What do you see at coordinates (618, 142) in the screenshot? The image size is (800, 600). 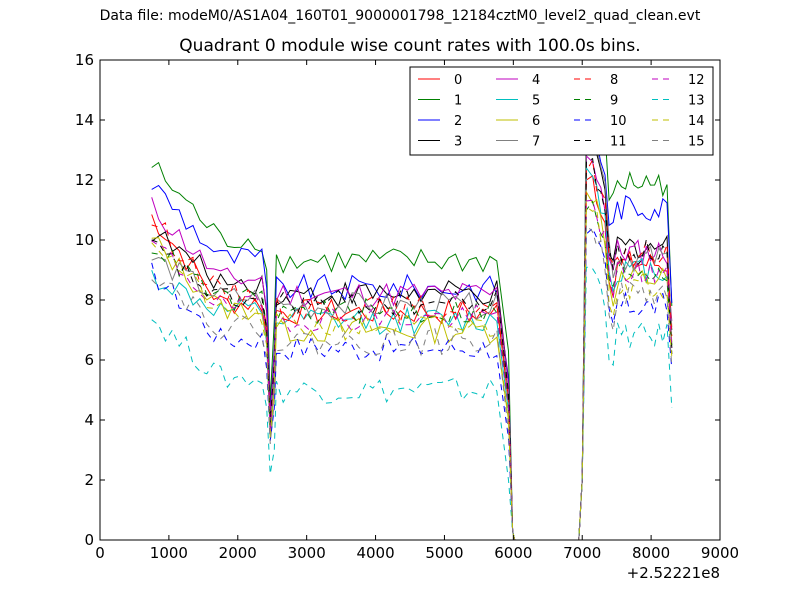 I see `legend-label-11: 11` at bounding box center [618, 142].